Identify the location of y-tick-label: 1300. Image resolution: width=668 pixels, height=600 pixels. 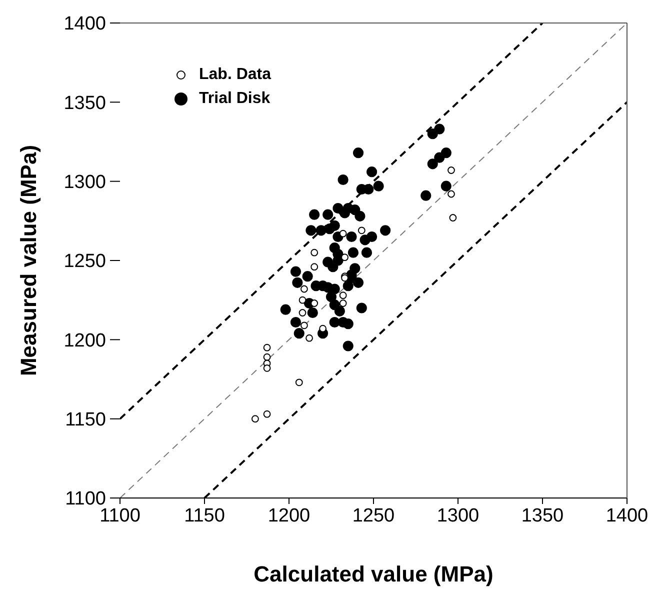
(85, 183).